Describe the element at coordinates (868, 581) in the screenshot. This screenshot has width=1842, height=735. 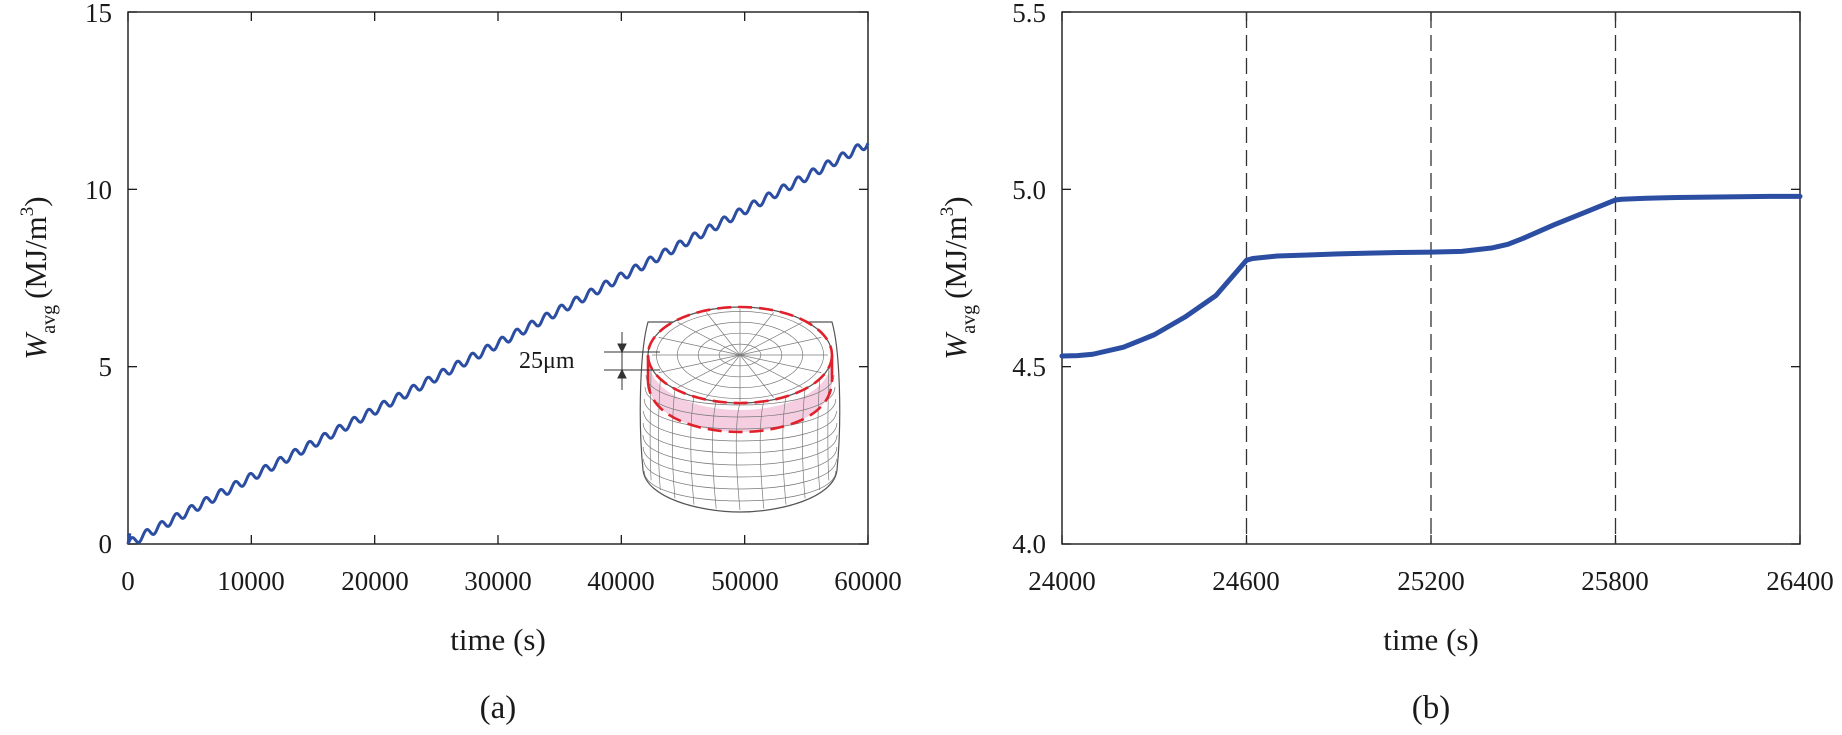
I see `x-tick-label: 60000` at that location.